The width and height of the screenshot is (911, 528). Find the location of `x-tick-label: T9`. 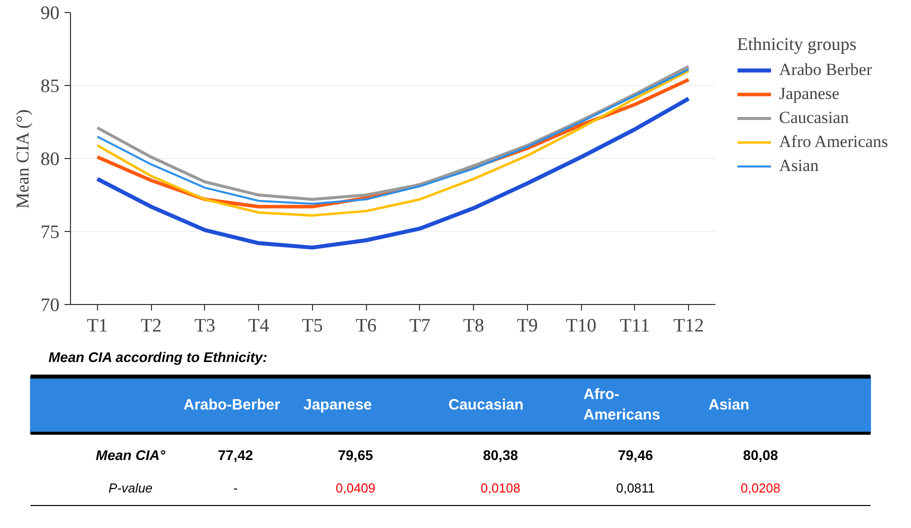

x-tick-label: T9 is located at coordinates (527, 326).